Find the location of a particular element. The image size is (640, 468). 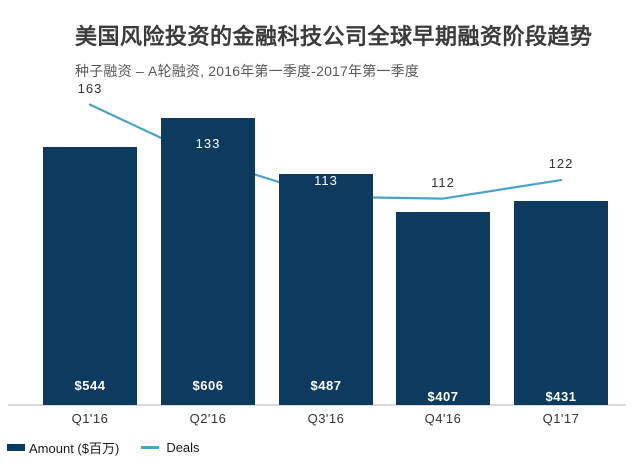

legend: Amount ($百万) Deals is located at coordinates (103, 447).